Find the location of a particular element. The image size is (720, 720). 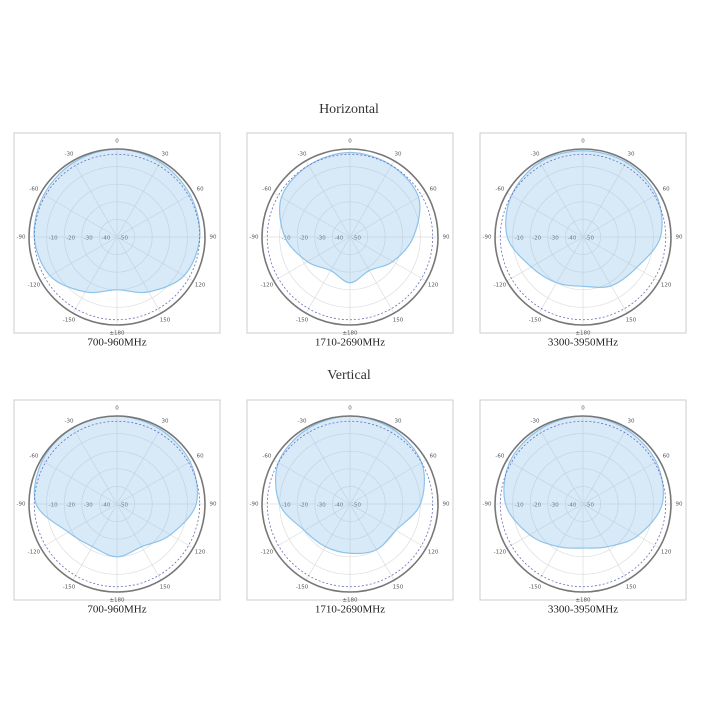

caption: 700-960MHz is located at coordinates (116, 343).